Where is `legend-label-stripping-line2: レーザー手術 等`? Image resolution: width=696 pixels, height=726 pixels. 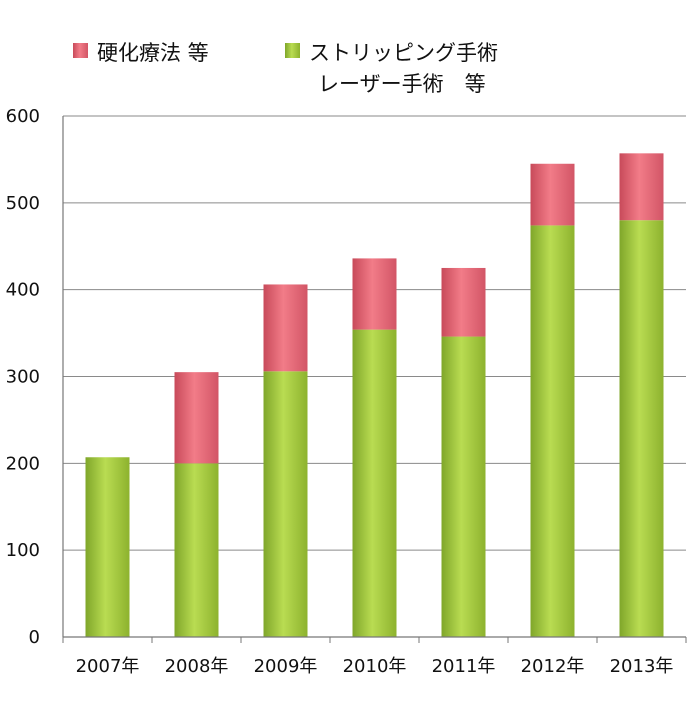
legend-label-stripping-line2: レーザー手術 等 is located at coordinates (402, 84).